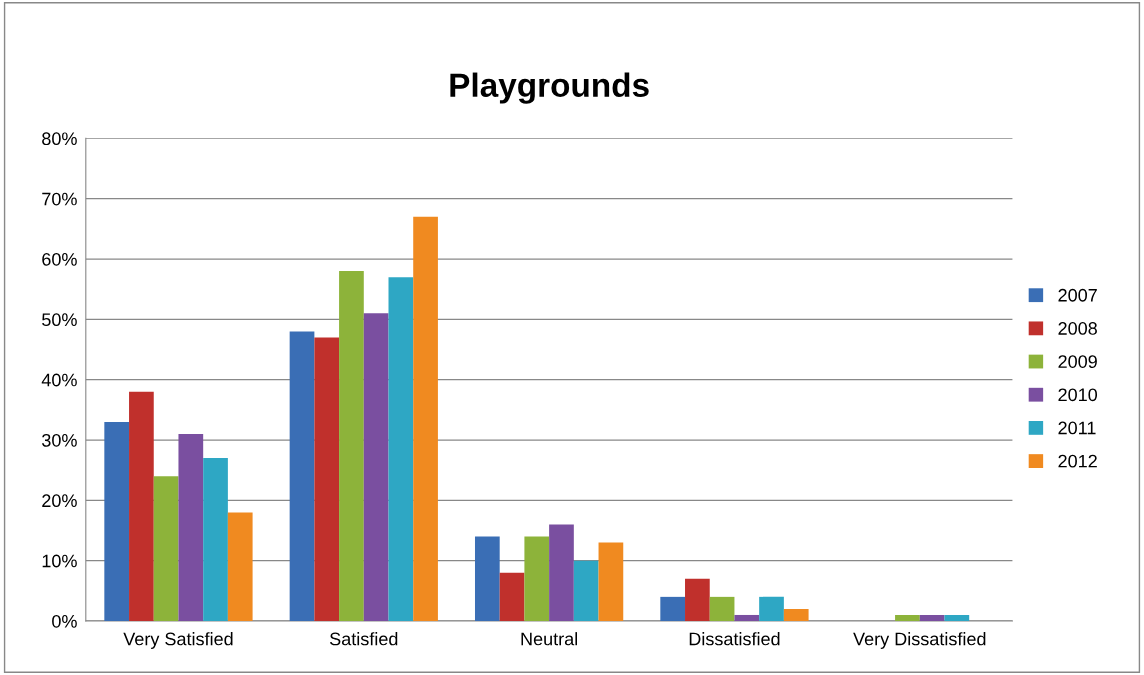 This screenshot has width=1144, height=675. Describe the element at coordinates (59, 320) in the screenshot. I see `y-tick-label: 50%` at that location.